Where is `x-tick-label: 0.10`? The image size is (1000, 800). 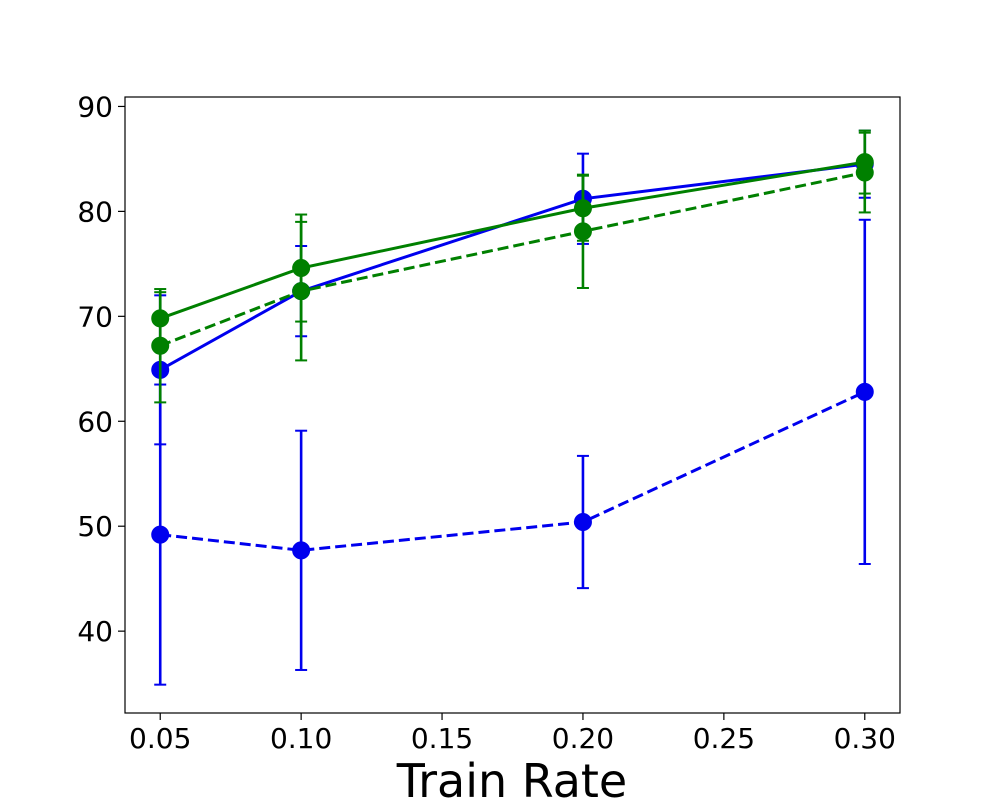 x-tick-label: 0.10 is located at coordinates (301, 738).